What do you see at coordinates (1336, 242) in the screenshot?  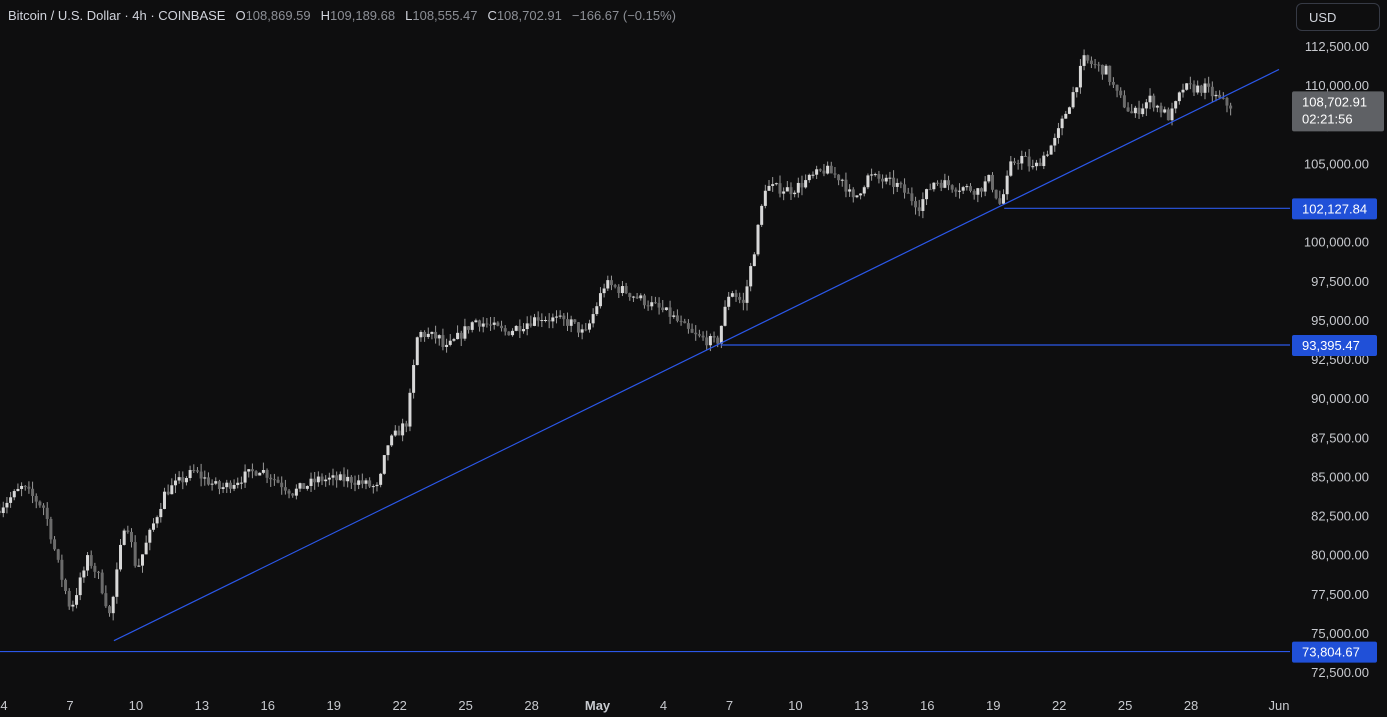 I see `y-tick-label: 100,000.00` at bounding box center [1336, 242].